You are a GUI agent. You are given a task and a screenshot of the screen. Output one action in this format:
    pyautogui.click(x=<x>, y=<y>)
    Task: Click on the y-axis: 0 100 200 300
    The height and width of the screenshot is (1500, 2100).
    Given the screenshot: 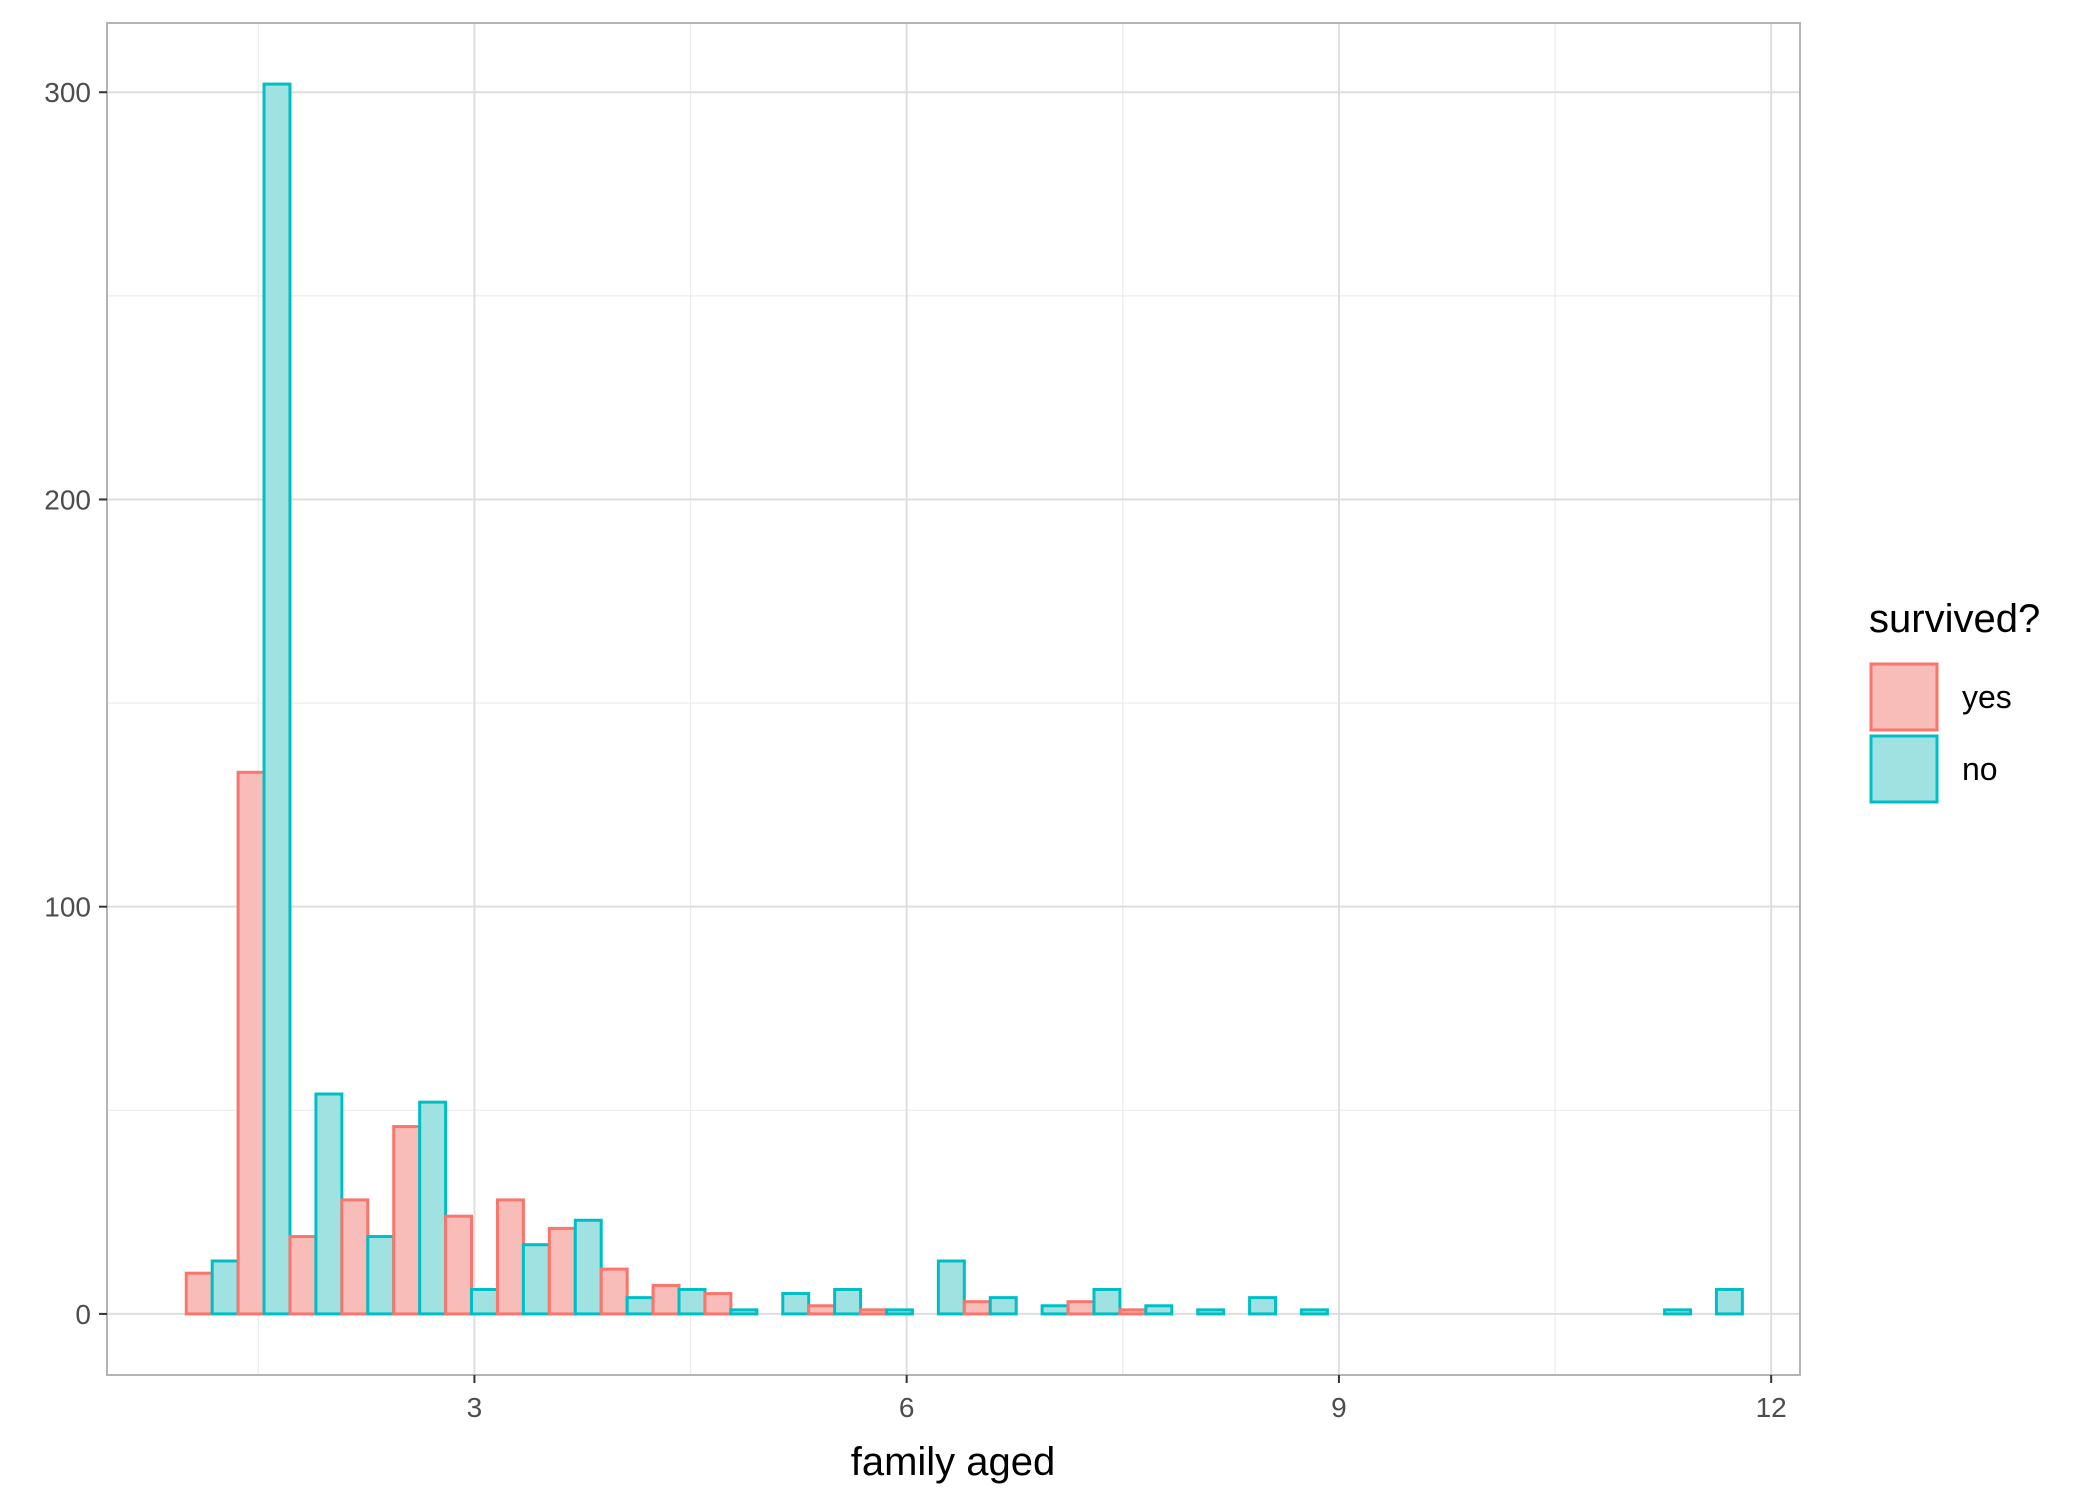 What is the action you would take?
    pyautogui.click(x=75, y=703)
    